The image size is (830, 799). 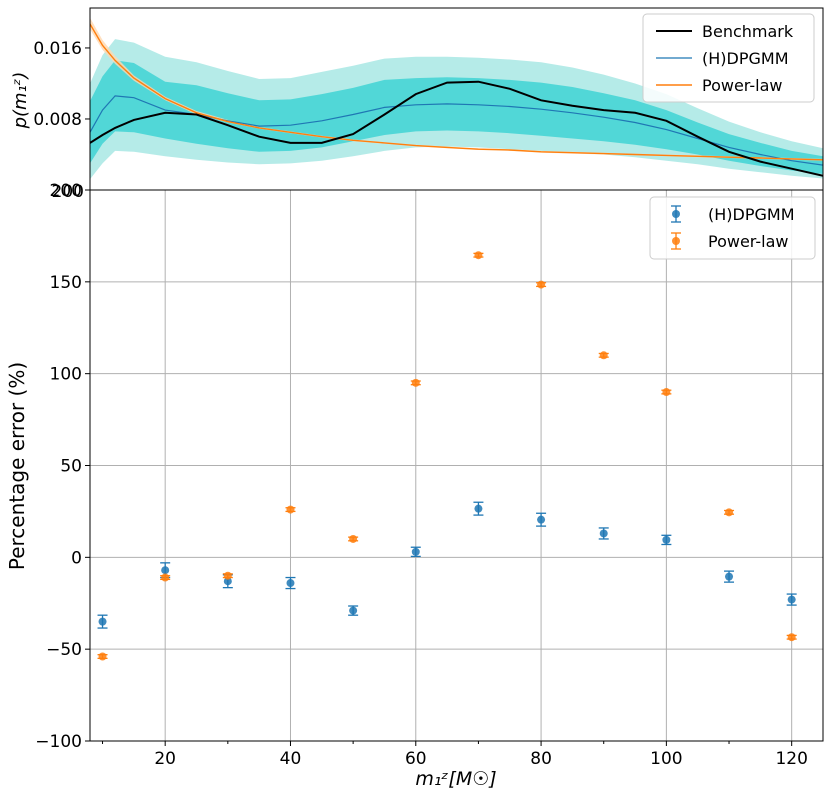 I want to click on y-tick-label: 0, so click(x=76, y=558).